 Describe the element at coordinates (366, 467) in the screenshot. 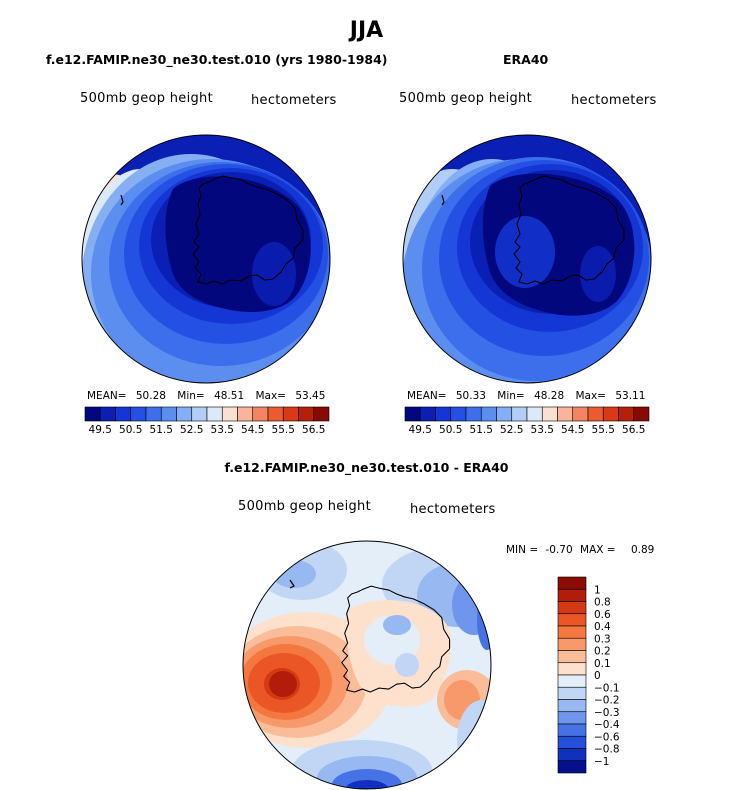

I see `panel-diff-title: f.e12.FAMIP.ne30_ne30.test.010 - ERA40` at that location.